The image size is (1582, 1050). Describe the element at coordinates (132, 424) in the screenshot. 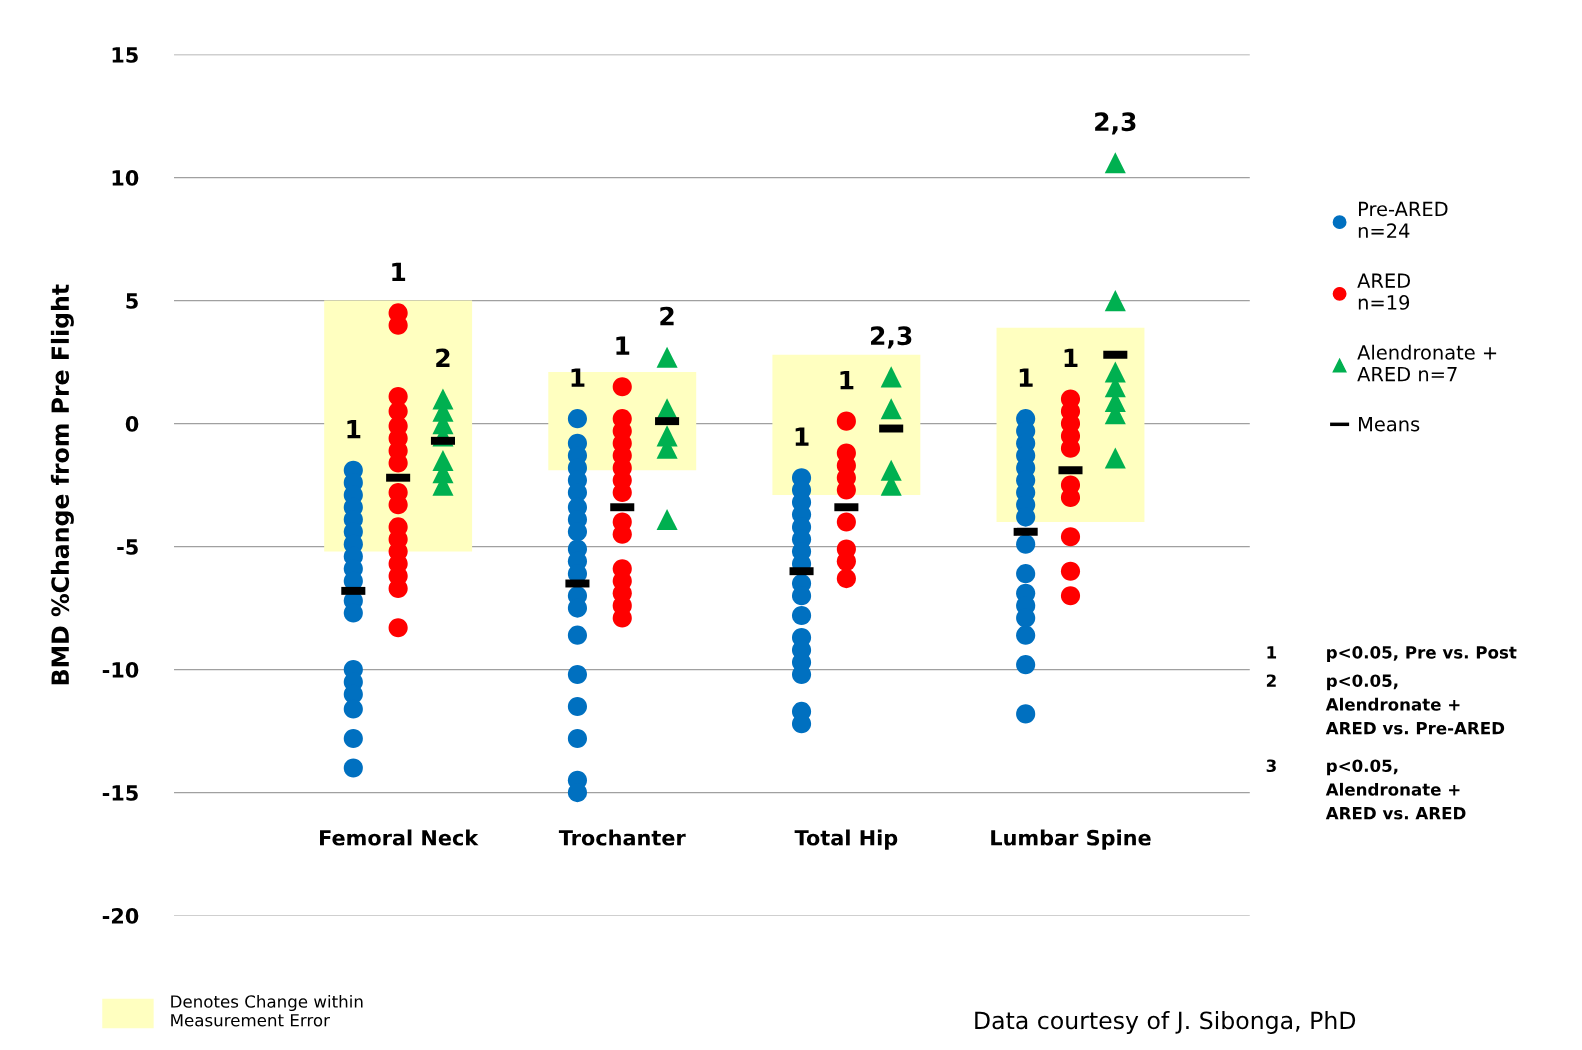

I see `y-tick-label: 0` at that location.